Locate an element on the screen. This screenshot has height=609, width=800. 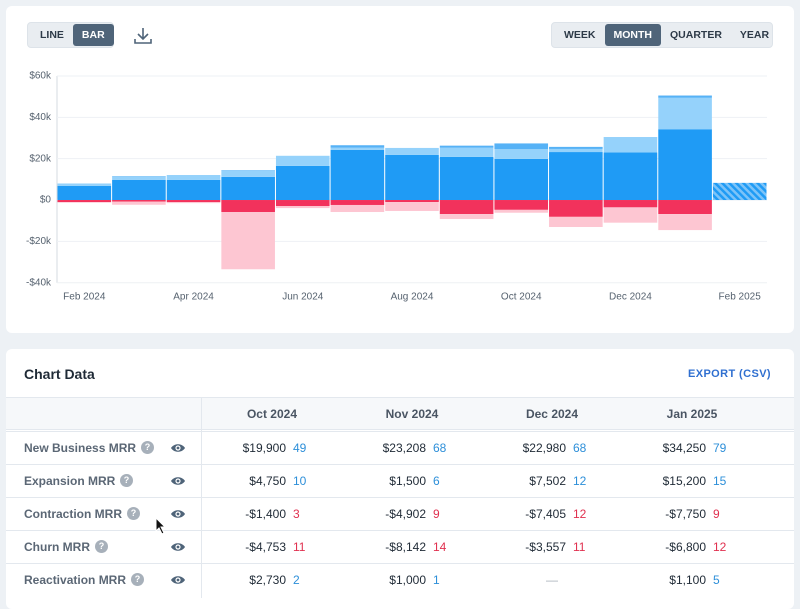
cell-amount: $4,750 is located at coordinates (267, 481).